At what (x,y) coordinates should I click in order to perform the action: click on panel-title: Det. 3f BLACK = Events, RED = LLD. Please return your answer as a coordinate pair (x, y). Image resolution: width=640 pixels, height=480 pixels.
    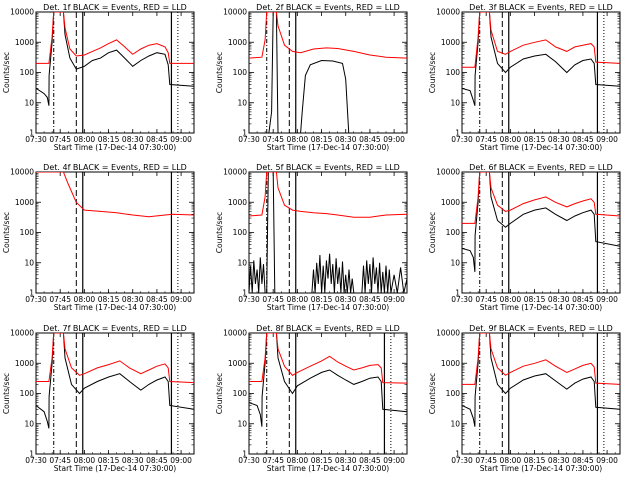
    Looking at the image, I should click on (541, 7).